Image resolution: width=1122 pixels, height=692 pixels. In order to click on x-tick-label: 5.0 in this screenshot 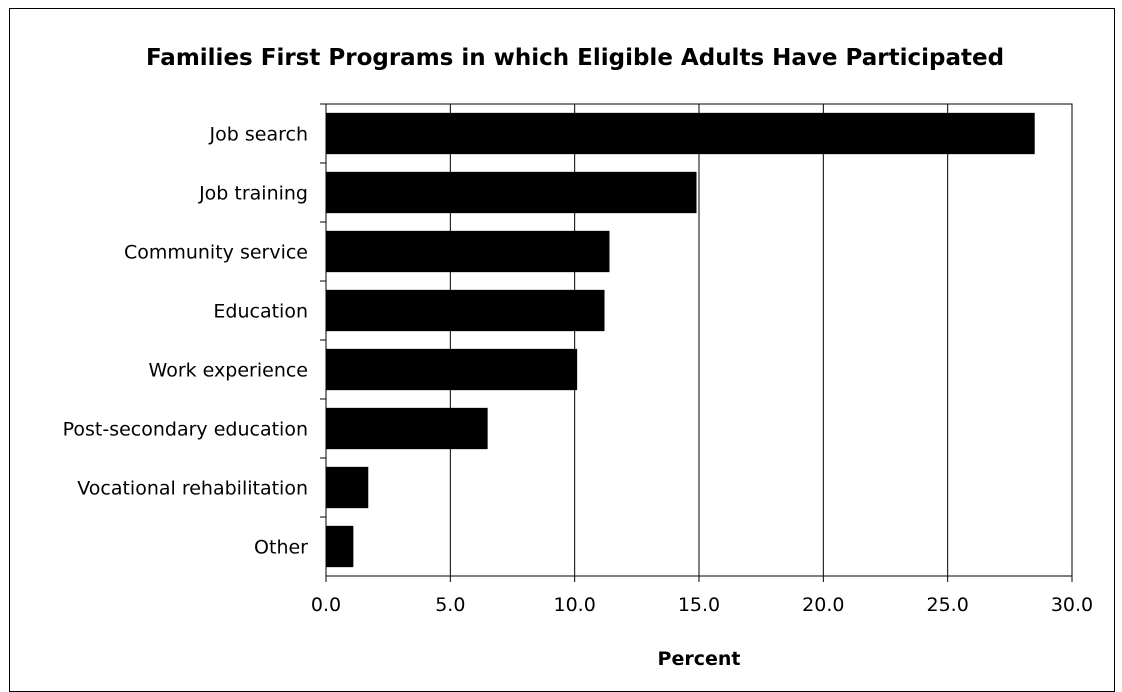, I will do `click(450, 605)`.